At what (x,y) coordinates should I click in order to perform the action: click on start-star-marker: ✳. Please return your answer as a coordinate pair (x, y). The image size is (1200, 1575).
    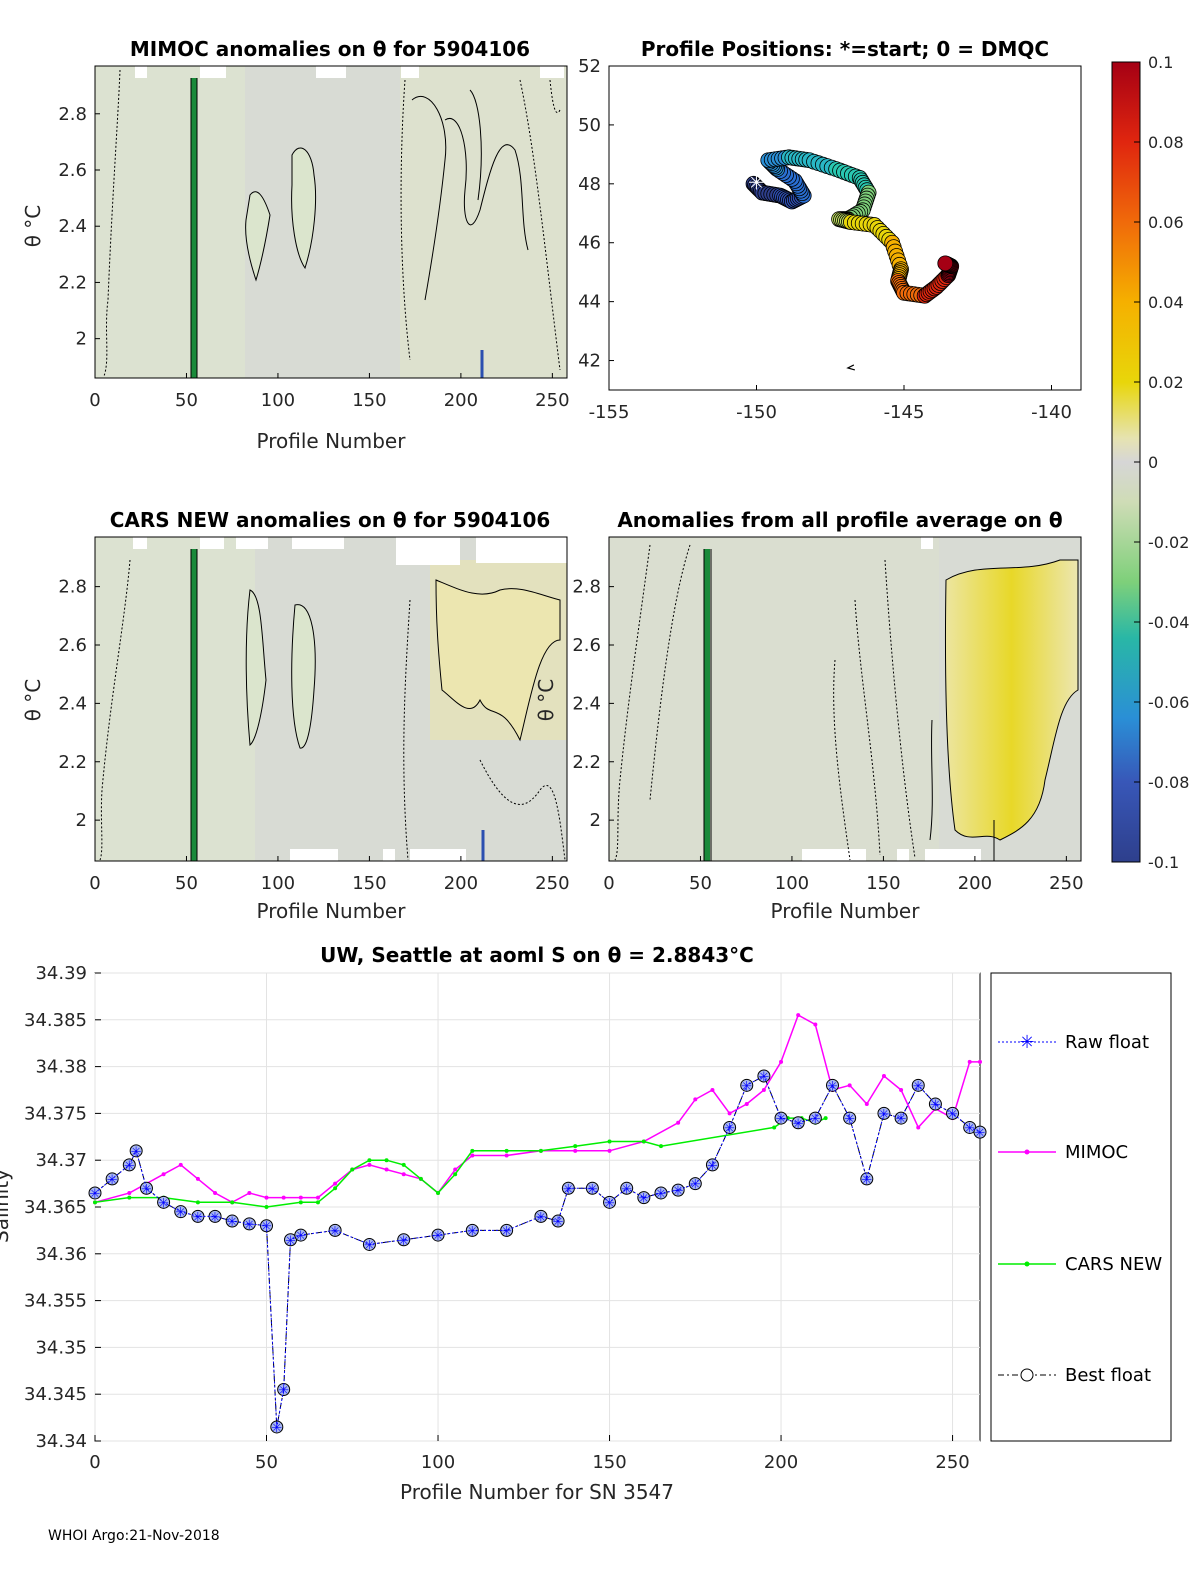
    Looking at the image, I should click on (756, 182).